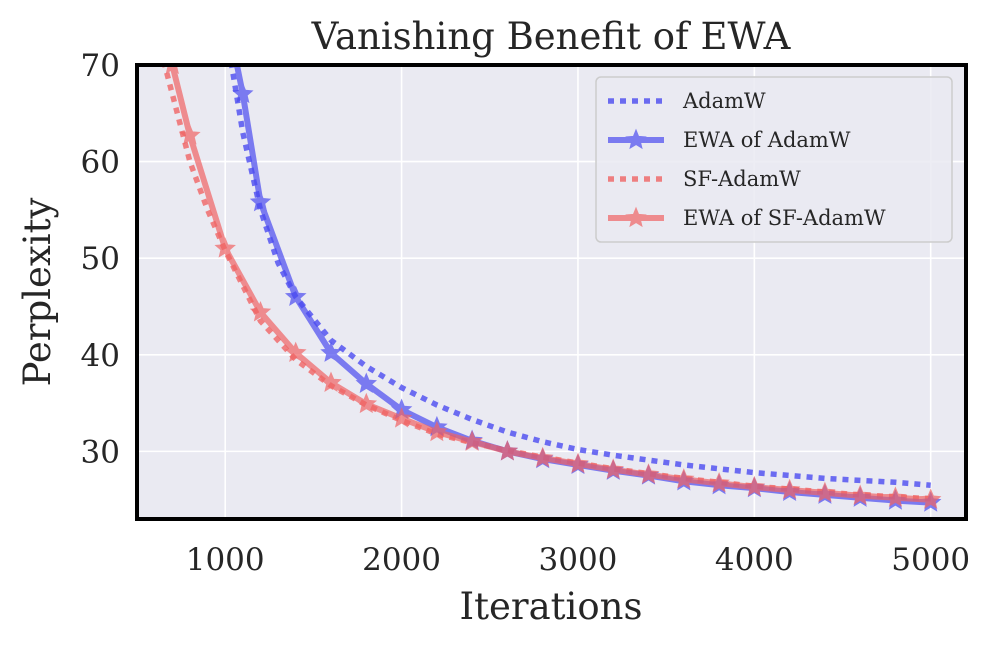 The width and height of the screenshot is (998, 646). I want to click on x-tick-labels: 1000 2000 3000 4000 5000, so click(578, 560).